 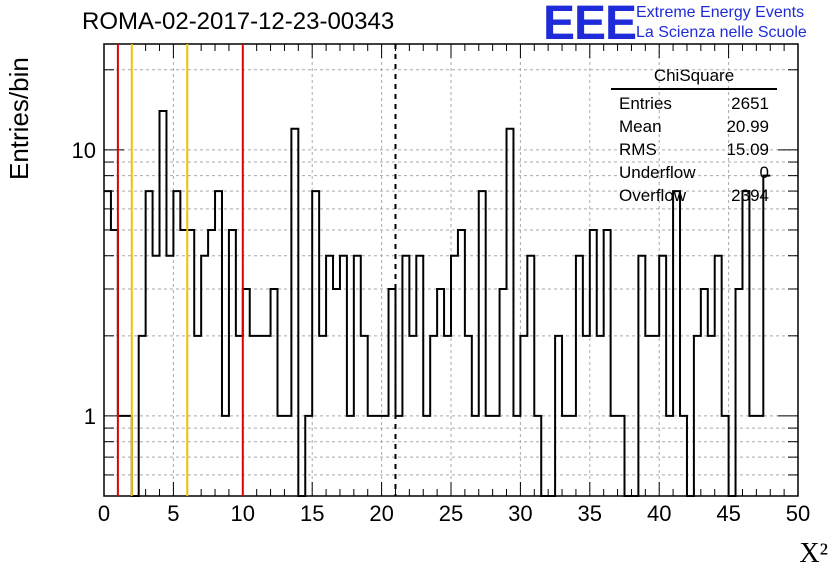 What do you see at coordinates (590, 513) in the screenshot?
I see `x-tick-label: 35` at bounding box center [590, 513].